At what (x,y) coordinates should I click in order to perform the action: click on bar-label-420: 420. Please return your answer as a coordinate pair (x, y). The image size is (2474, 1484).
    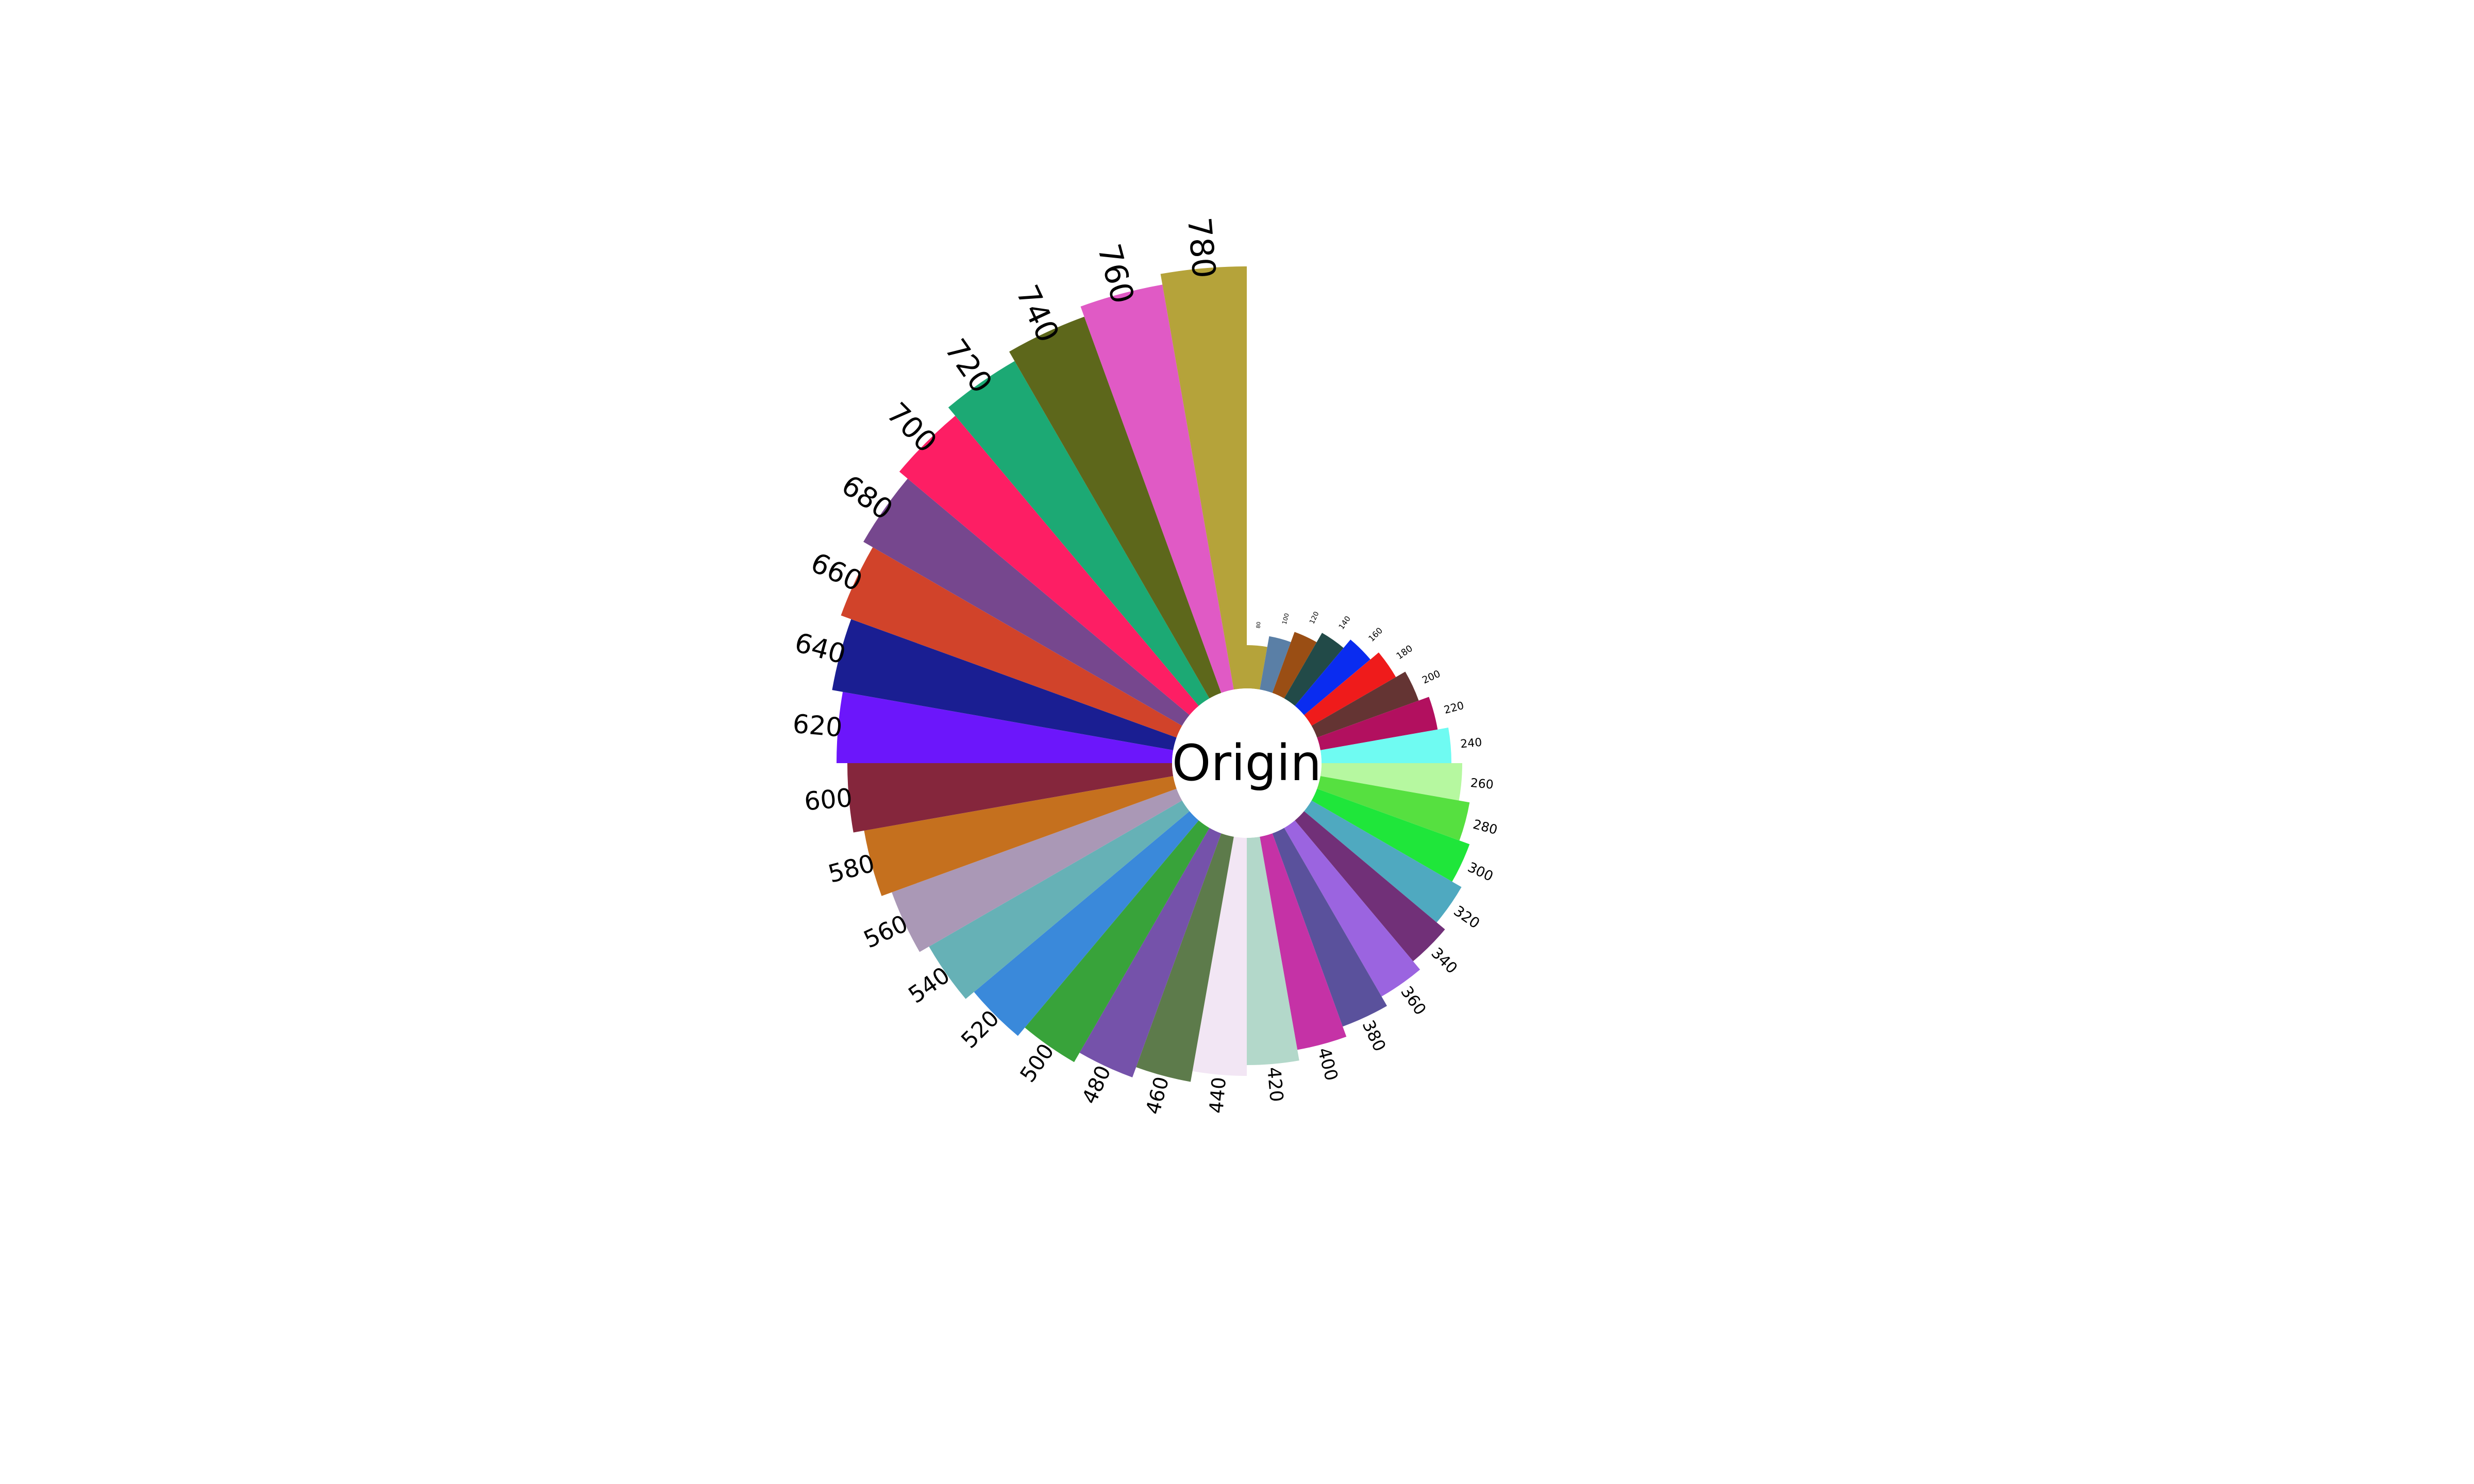
    Looking at the image, I should click on (1275, 1084).